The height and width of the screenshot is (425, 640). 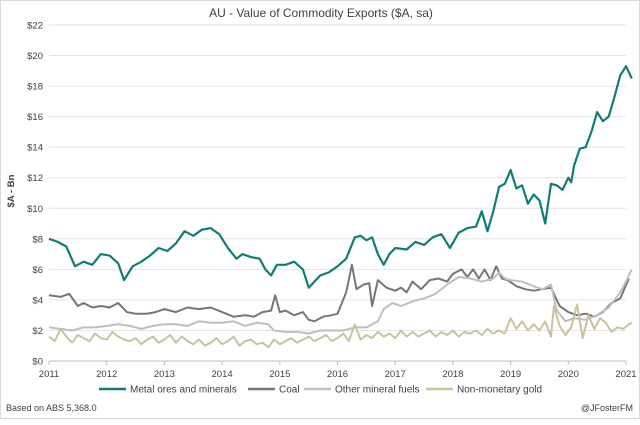 I want to click on y-tick-label: $2, so click(x=37, y=331).